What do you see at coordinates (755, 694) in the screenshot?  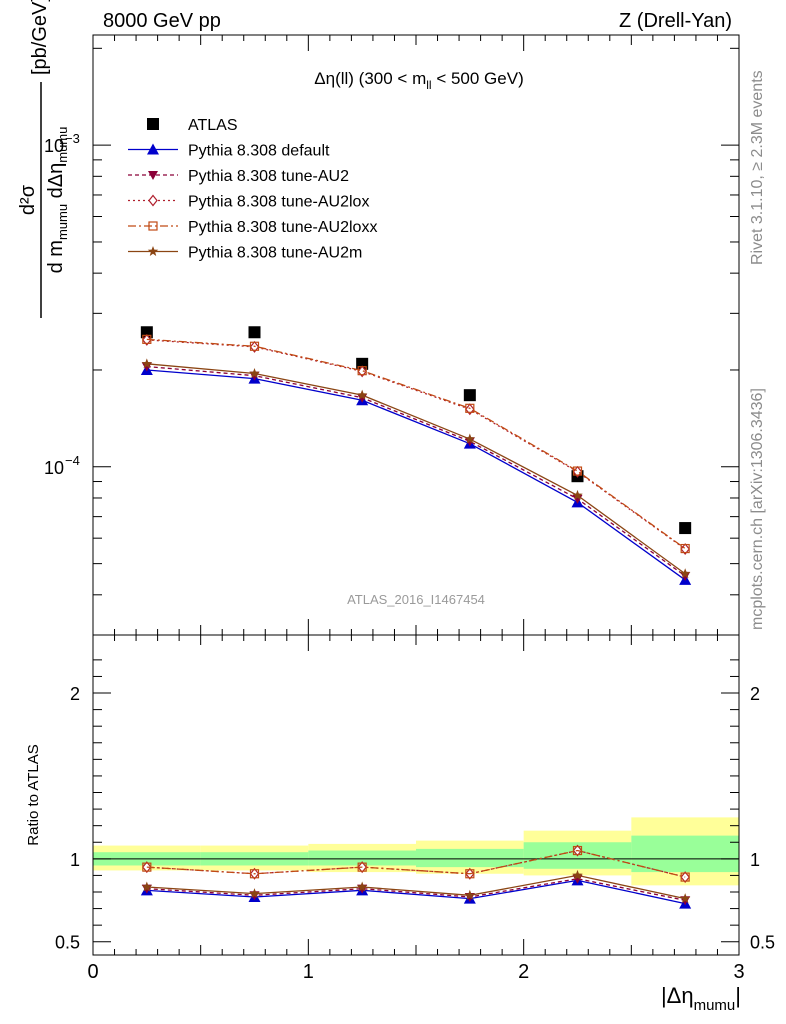 I see `ratio-y-tick-label-right: 2` at bounding box center [755, 694].